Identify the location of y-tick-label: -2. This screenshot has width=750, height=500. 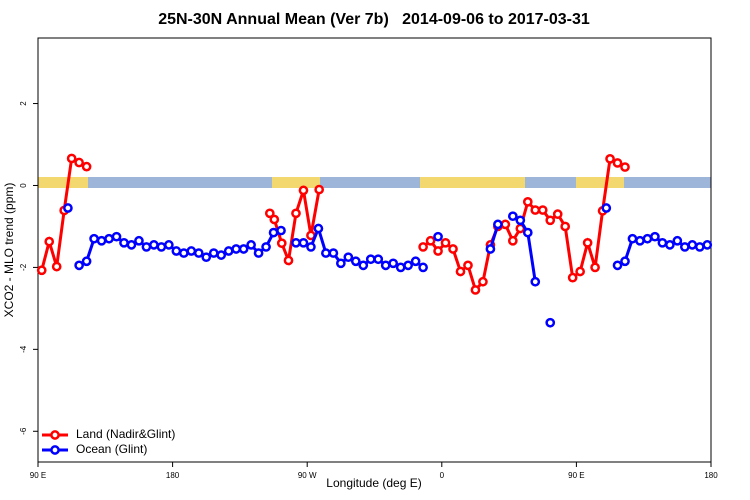
(23, 267).